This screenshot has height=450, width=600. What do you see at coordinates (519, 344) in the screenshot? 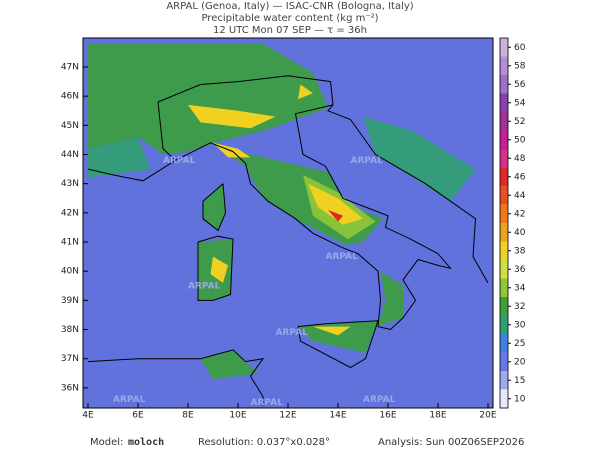
I see `colorbar-label: 25` at bounding box center [519, 344].